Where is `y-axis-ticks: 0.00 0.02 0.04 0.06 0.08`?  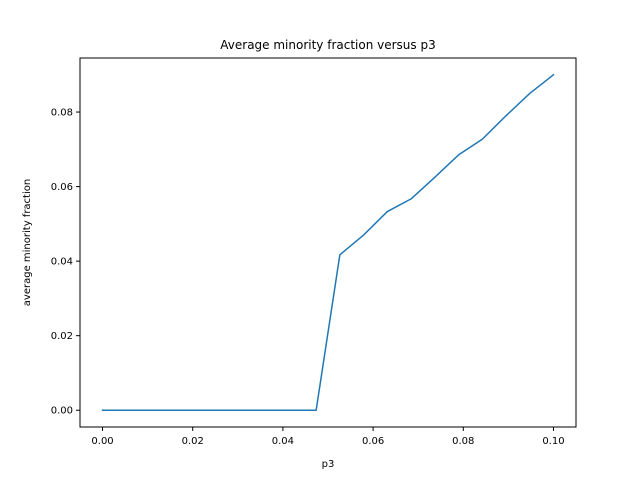 y-axis-ticks: 0.00 0.02 0.04 0.06 0.08 is located at coordinates (65, 262).